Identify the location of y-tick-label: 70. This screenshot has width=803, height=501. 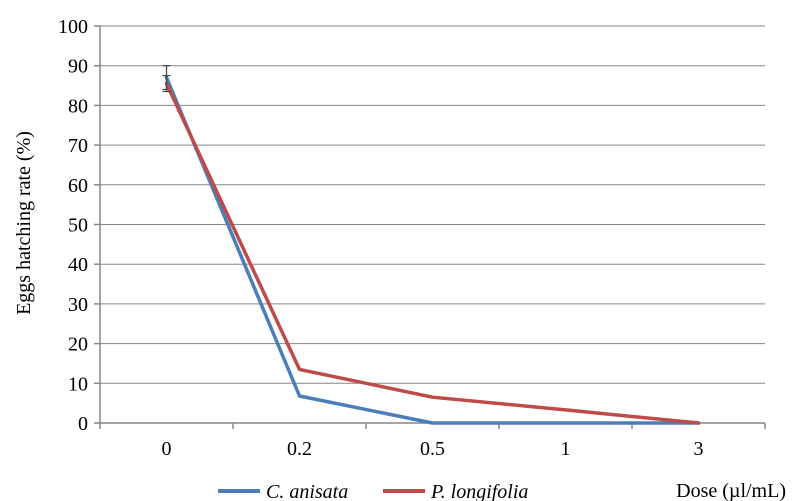
(78, 146).